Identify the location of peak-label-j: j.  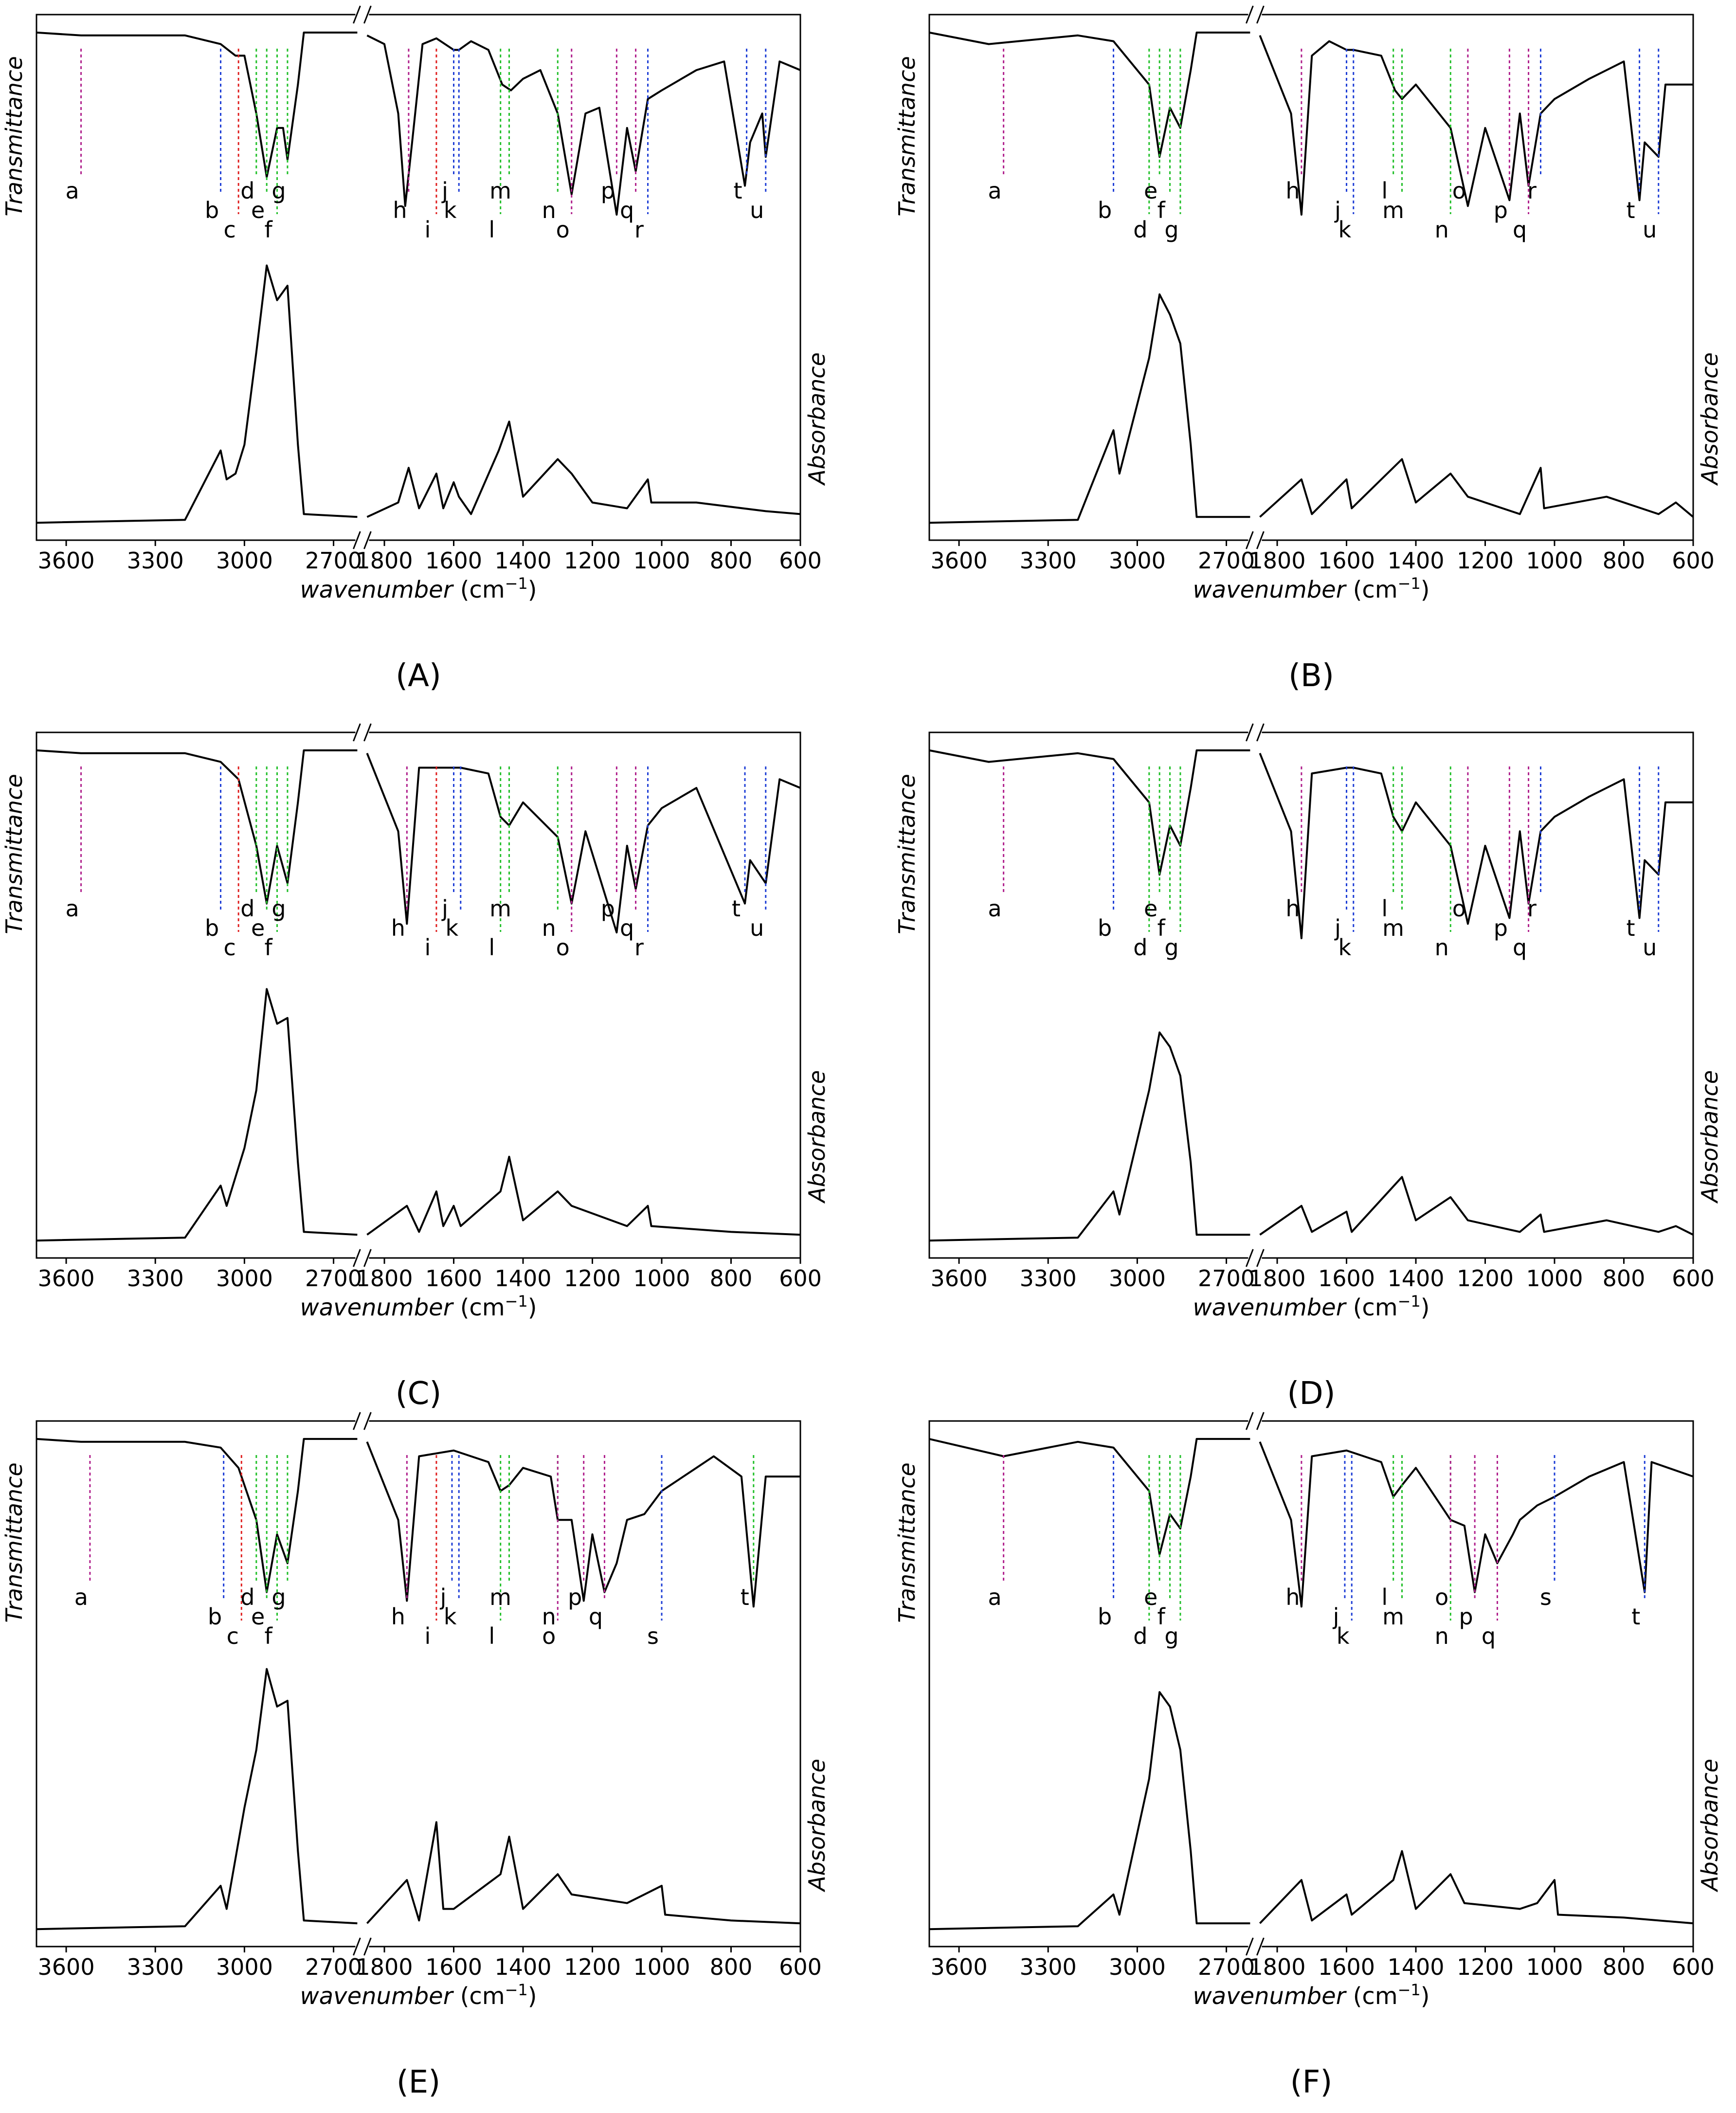
(444, 1597).